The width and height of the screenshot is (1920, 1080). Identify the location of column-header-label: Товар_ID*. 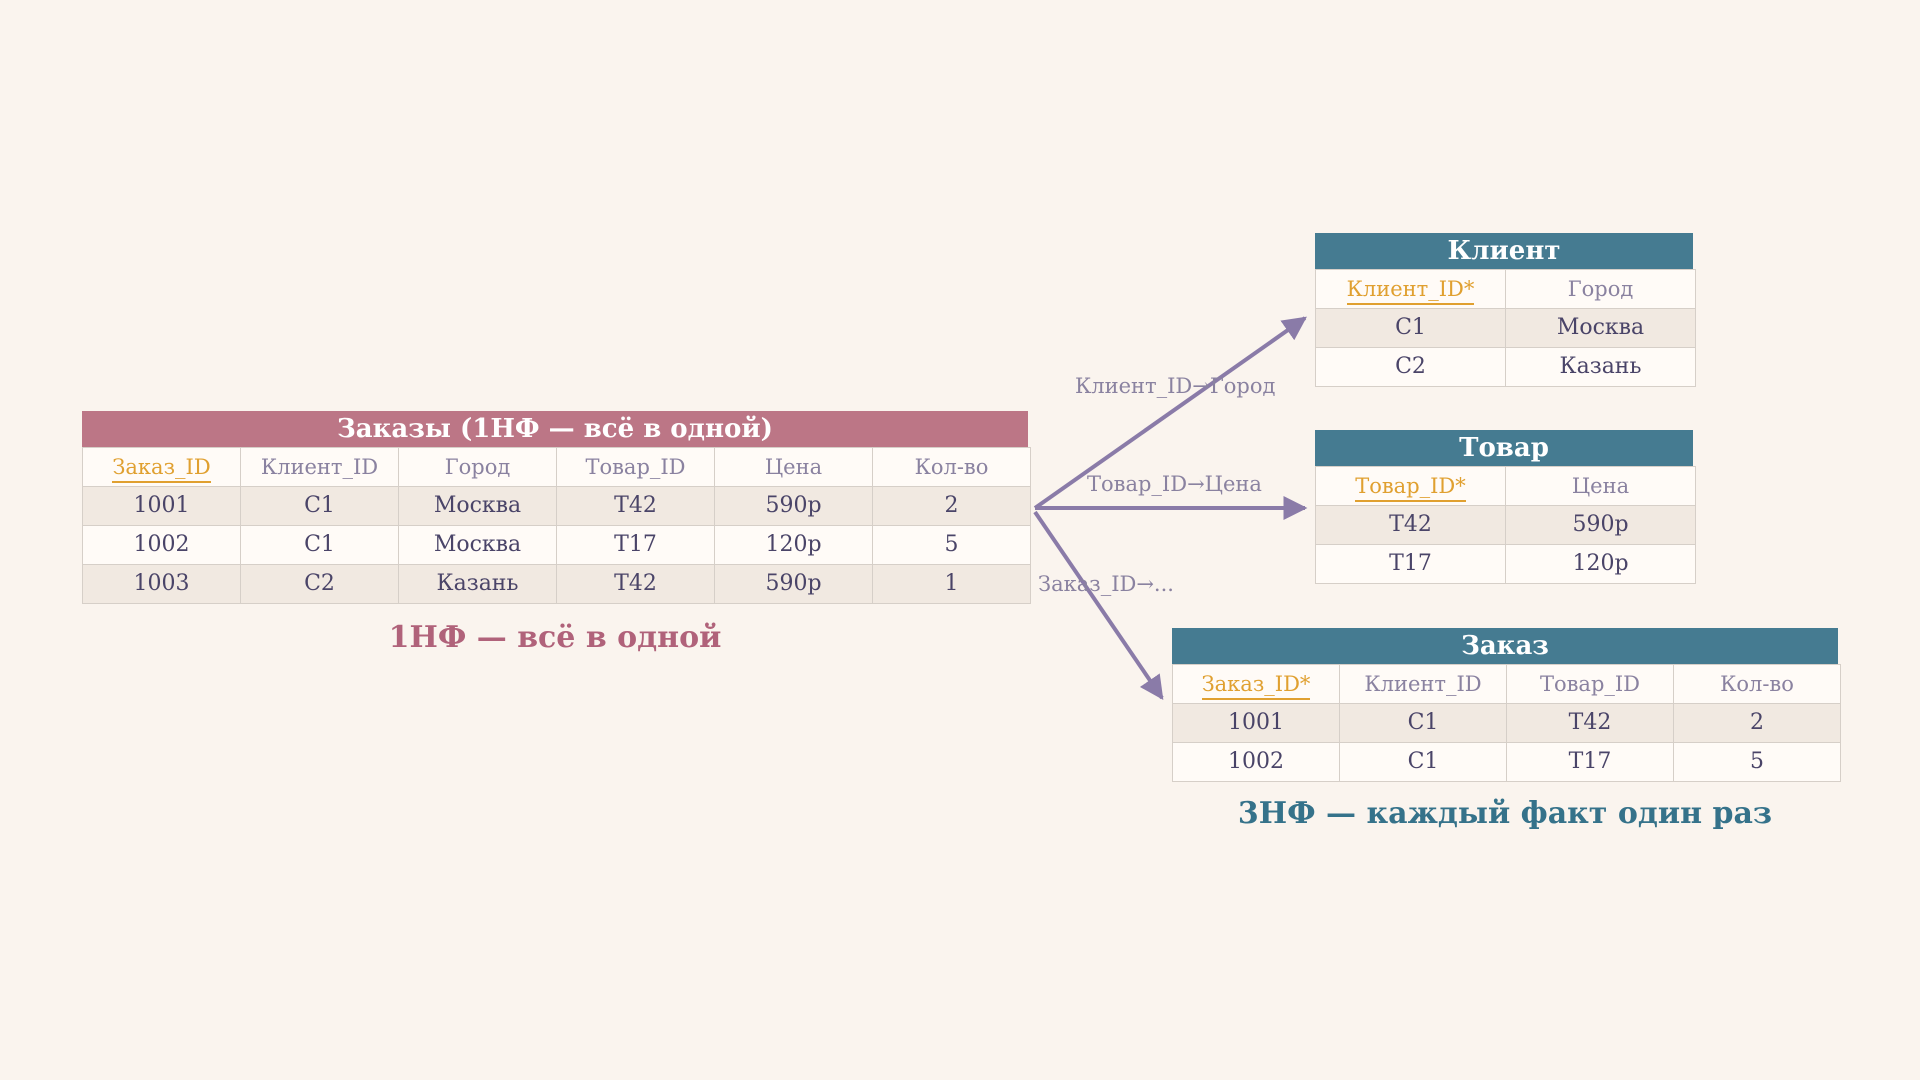
(1410, 488).